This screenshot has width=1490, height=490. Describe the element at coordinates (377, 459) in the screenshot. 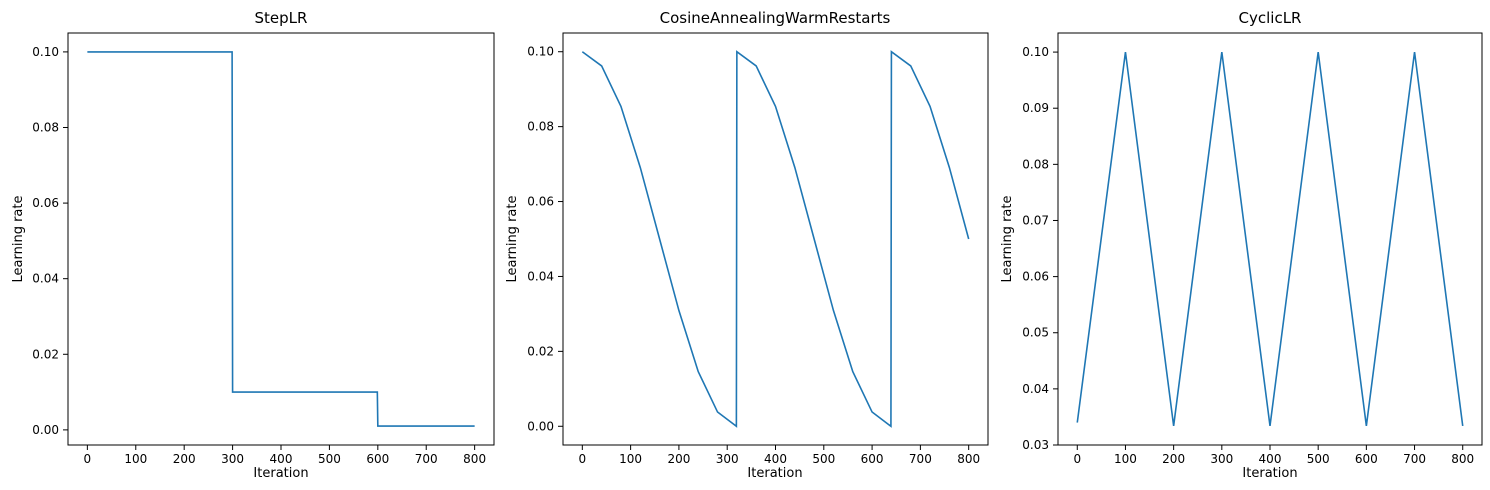

I see `steplr-xtick-label: 600` at that location.